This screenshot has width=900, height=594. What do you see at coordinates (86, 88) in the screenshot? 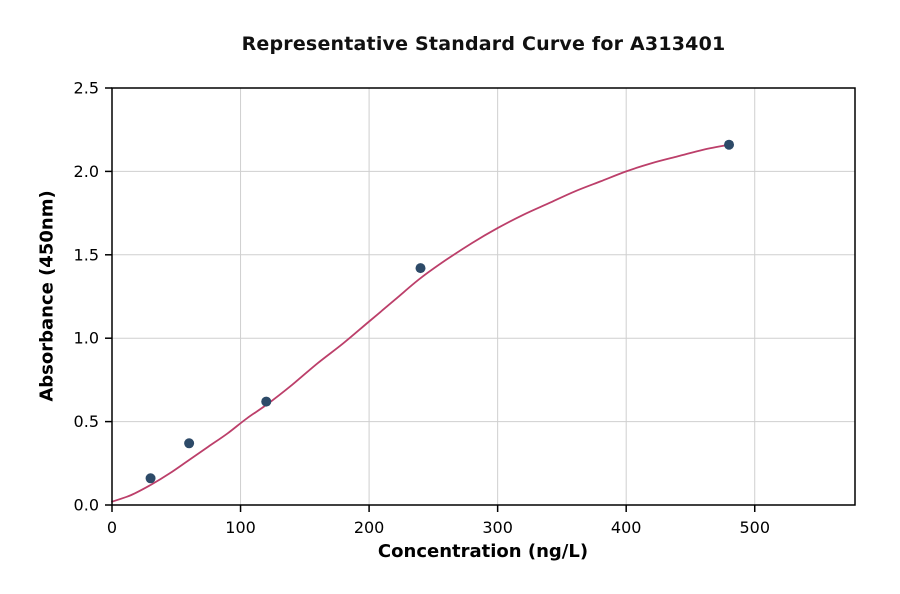
I see `y-tick-label: 2.5` at bounding box center [86, 88].